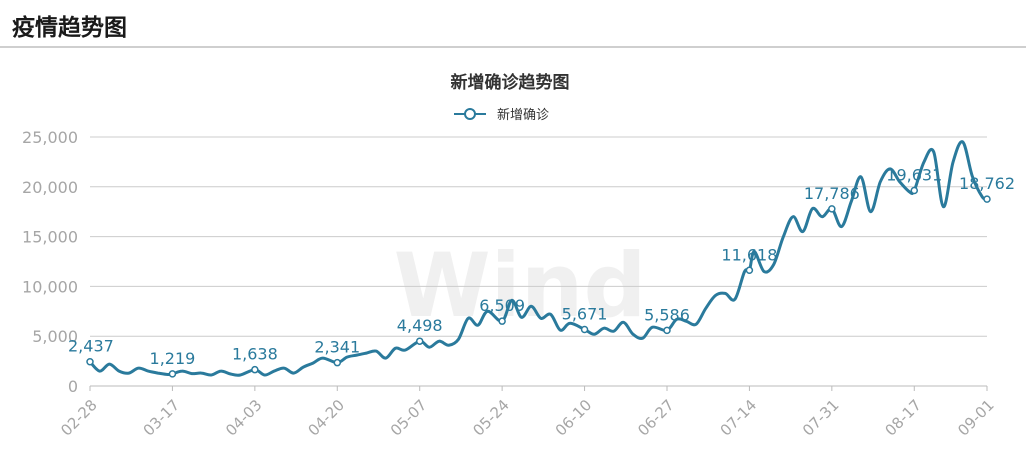 The image size is (1026, 454). I want to click on data-label: 17,786, so click(832, 193).